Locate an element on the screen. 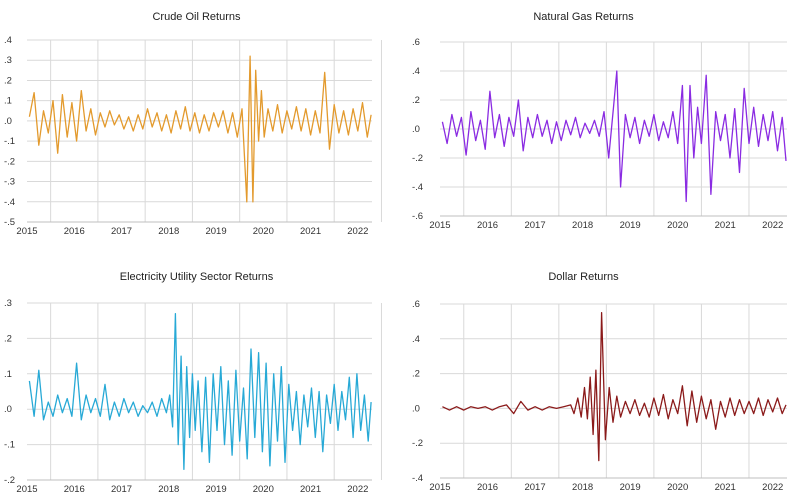 This screenshot has height=495, width=787. y-tick-label: -.5 is located at coordinates (9, 222).